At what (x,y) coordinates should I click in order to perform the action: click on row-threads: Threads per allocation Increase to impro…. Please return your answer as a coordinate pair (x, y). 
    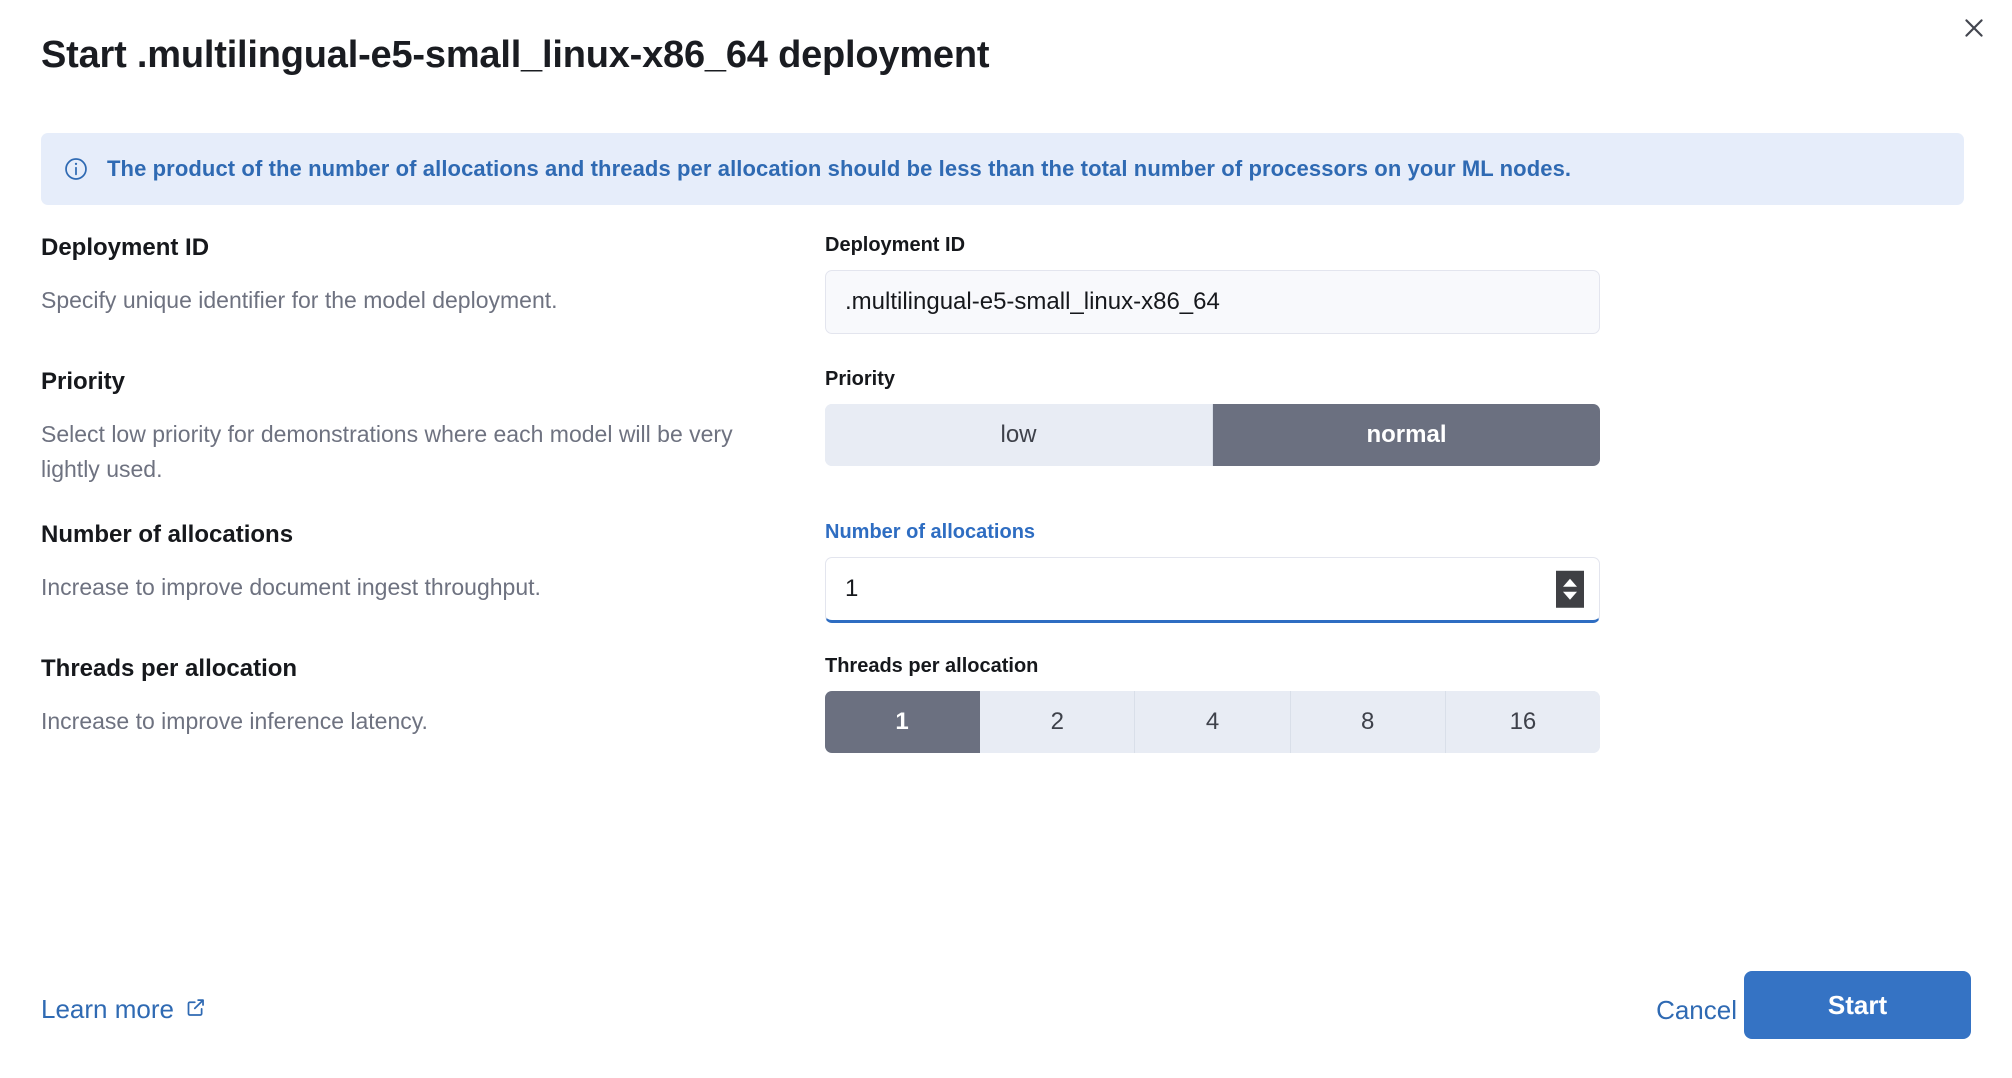
    Looking at the image, I should click on (1006, 703).